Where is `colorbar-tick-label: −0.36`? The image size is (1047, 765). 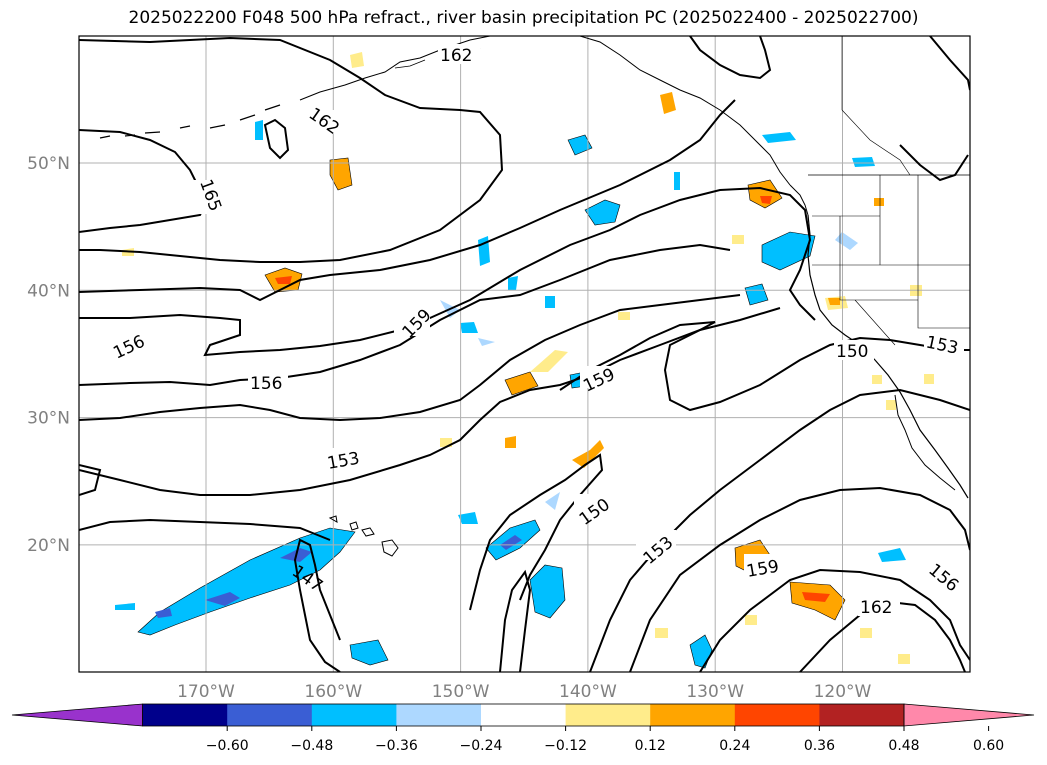
colorbar-tick-label: −0.36 is located at coordinates (396, 746).